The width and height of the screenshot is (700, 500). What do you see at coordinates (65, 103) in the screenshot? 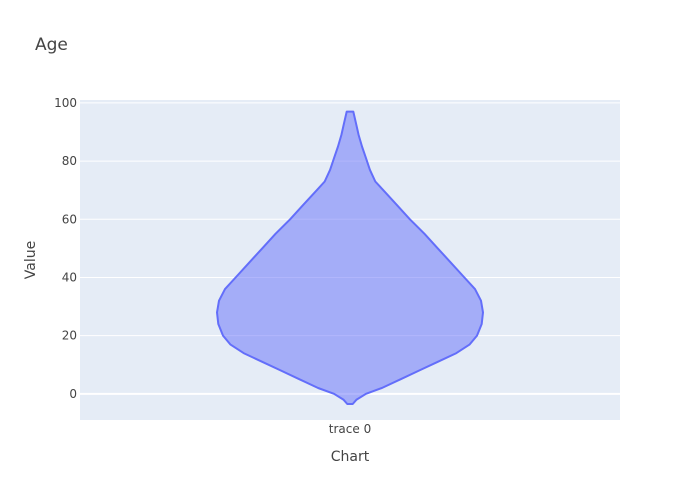
I see `y-tick-label: 100` at bounding box center [65, 103].